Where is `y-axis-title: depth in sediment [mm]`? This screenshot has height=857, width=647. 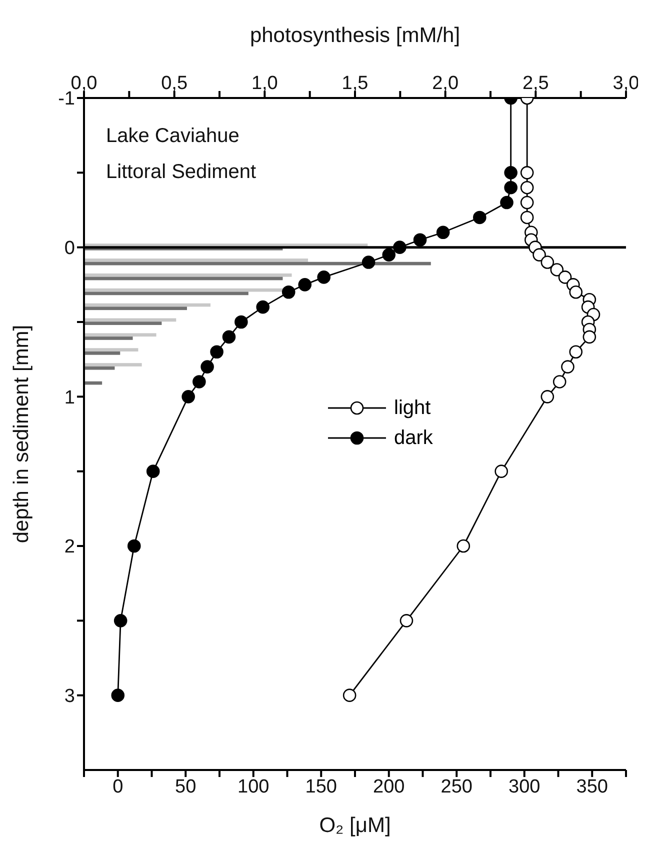
y-axis-title: depth in sediment [mm] is located at coordinates (21, 434).